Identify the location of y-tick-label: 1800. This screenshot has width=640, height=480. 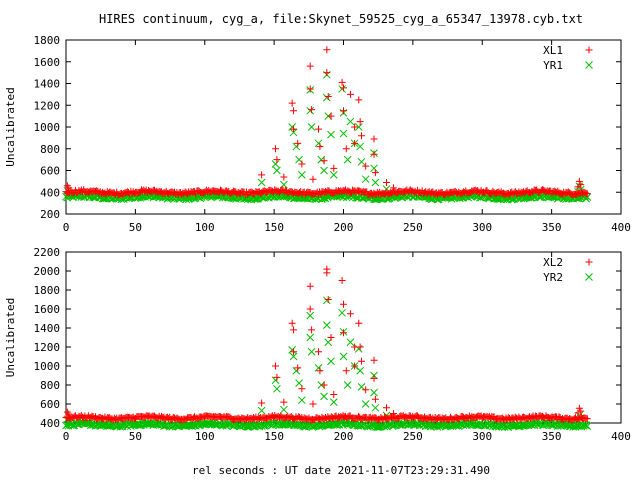
(47, 40).